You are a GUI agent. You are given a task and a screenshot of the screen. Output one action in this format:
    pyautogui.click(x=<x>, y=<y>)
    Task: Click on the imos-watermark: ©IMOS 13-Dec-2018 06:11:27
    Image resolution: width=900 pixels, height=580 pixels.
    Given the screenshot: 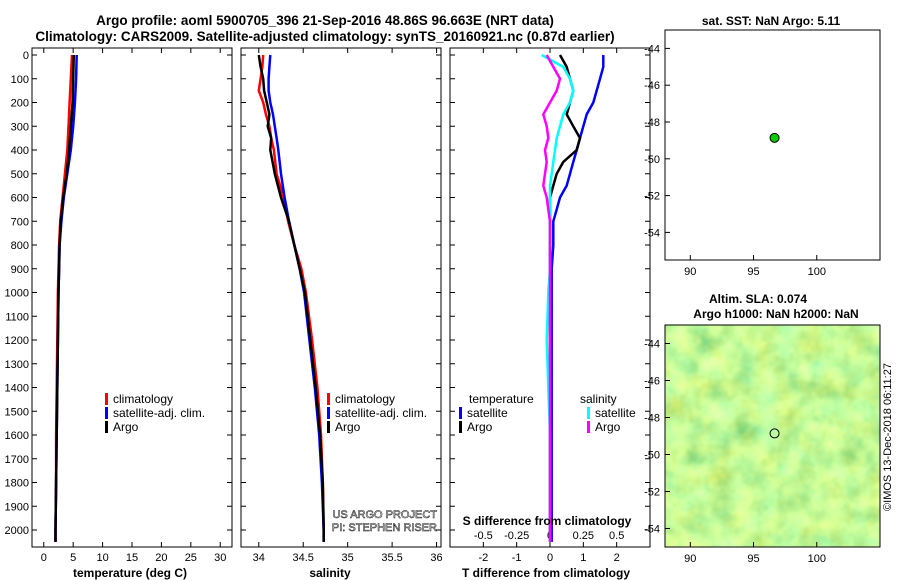 What is the action you would take?
    pyautogui.click(x=888, y=437)
    